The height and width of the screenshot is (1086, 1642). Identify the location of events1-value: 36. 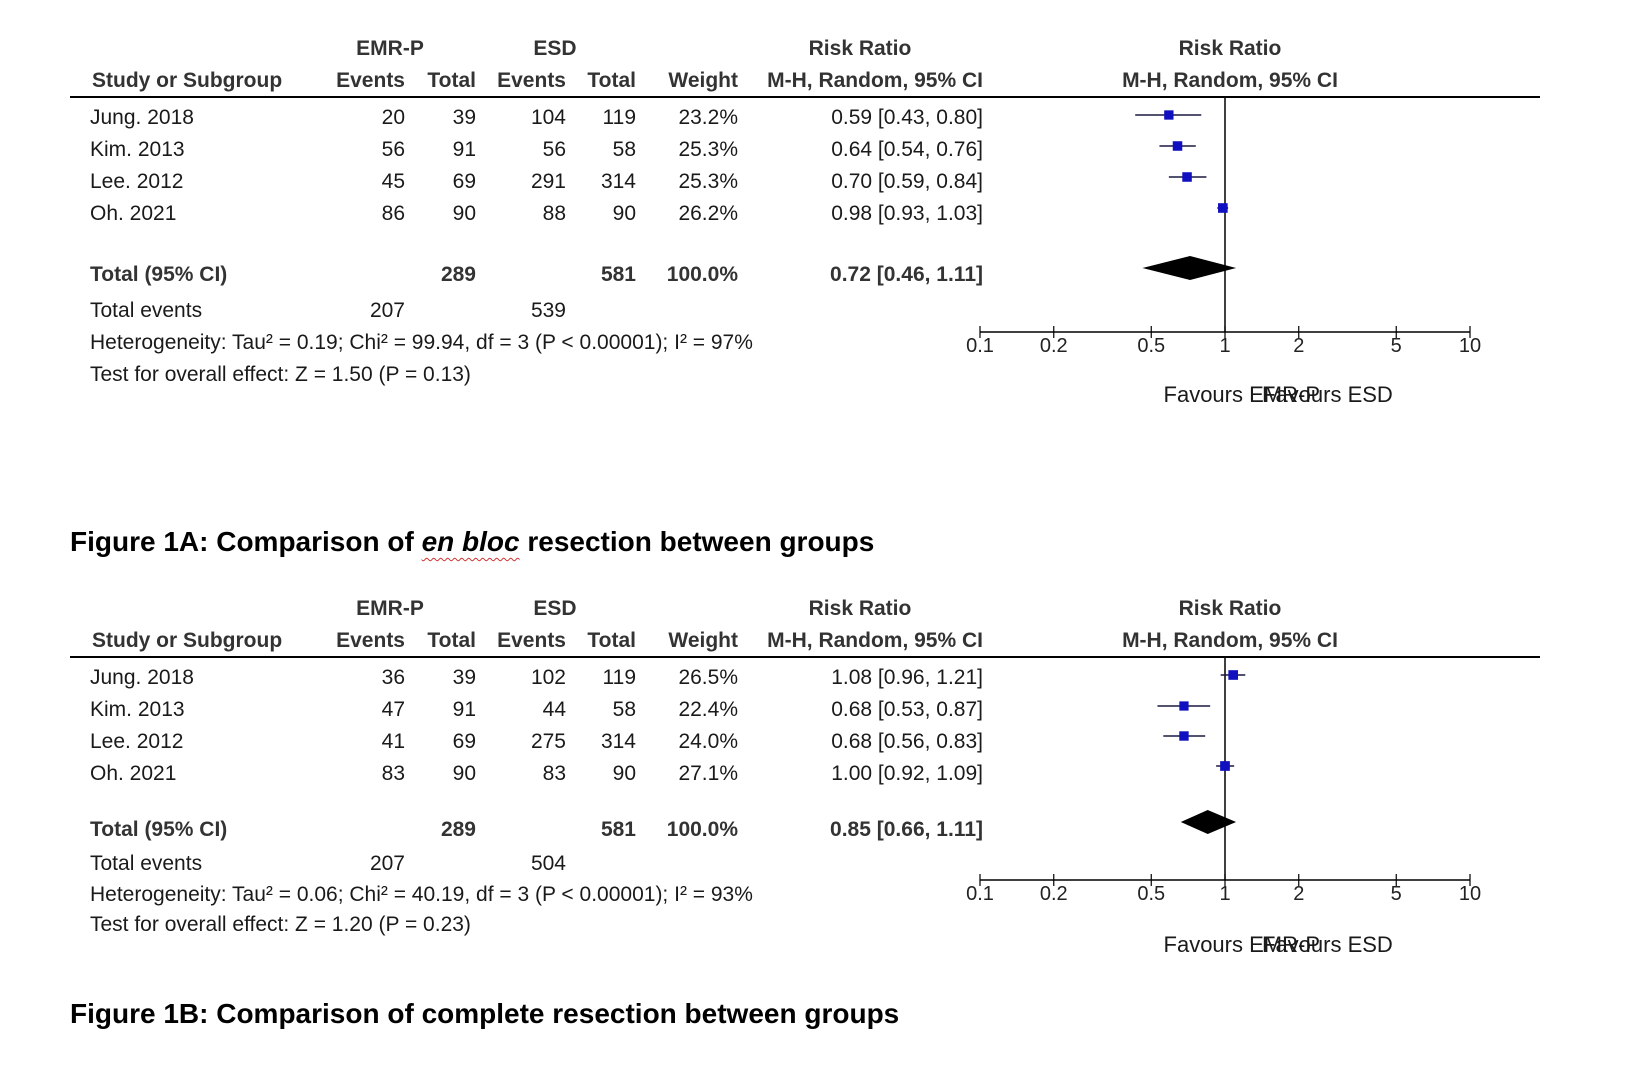
(393, 677).